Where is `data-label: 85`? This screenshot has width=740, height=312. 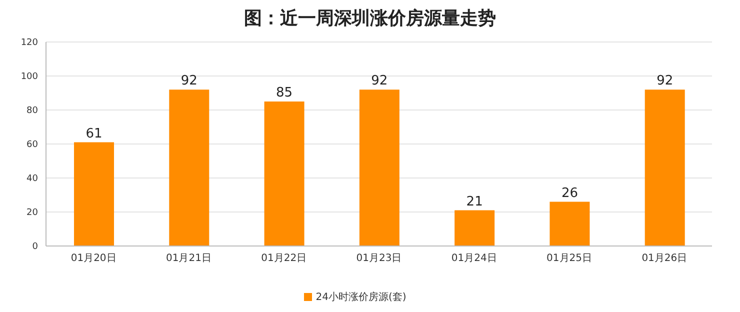 data-label: 85 is located at coordinates (284, 93).